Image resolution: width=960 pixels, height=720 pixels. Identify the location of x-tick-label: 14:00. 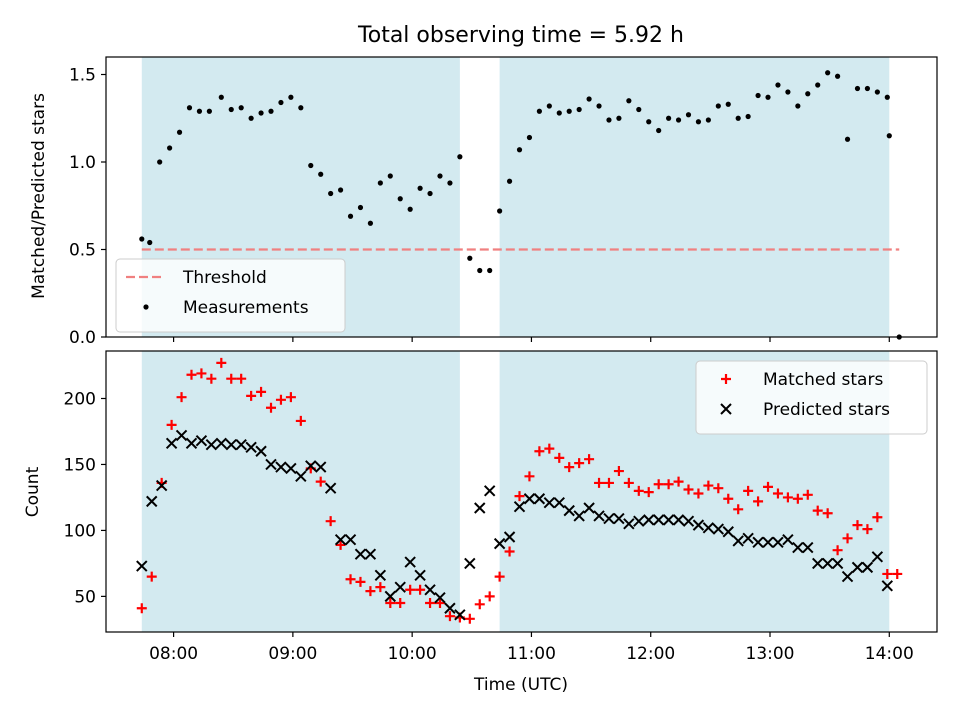
(889, 654).